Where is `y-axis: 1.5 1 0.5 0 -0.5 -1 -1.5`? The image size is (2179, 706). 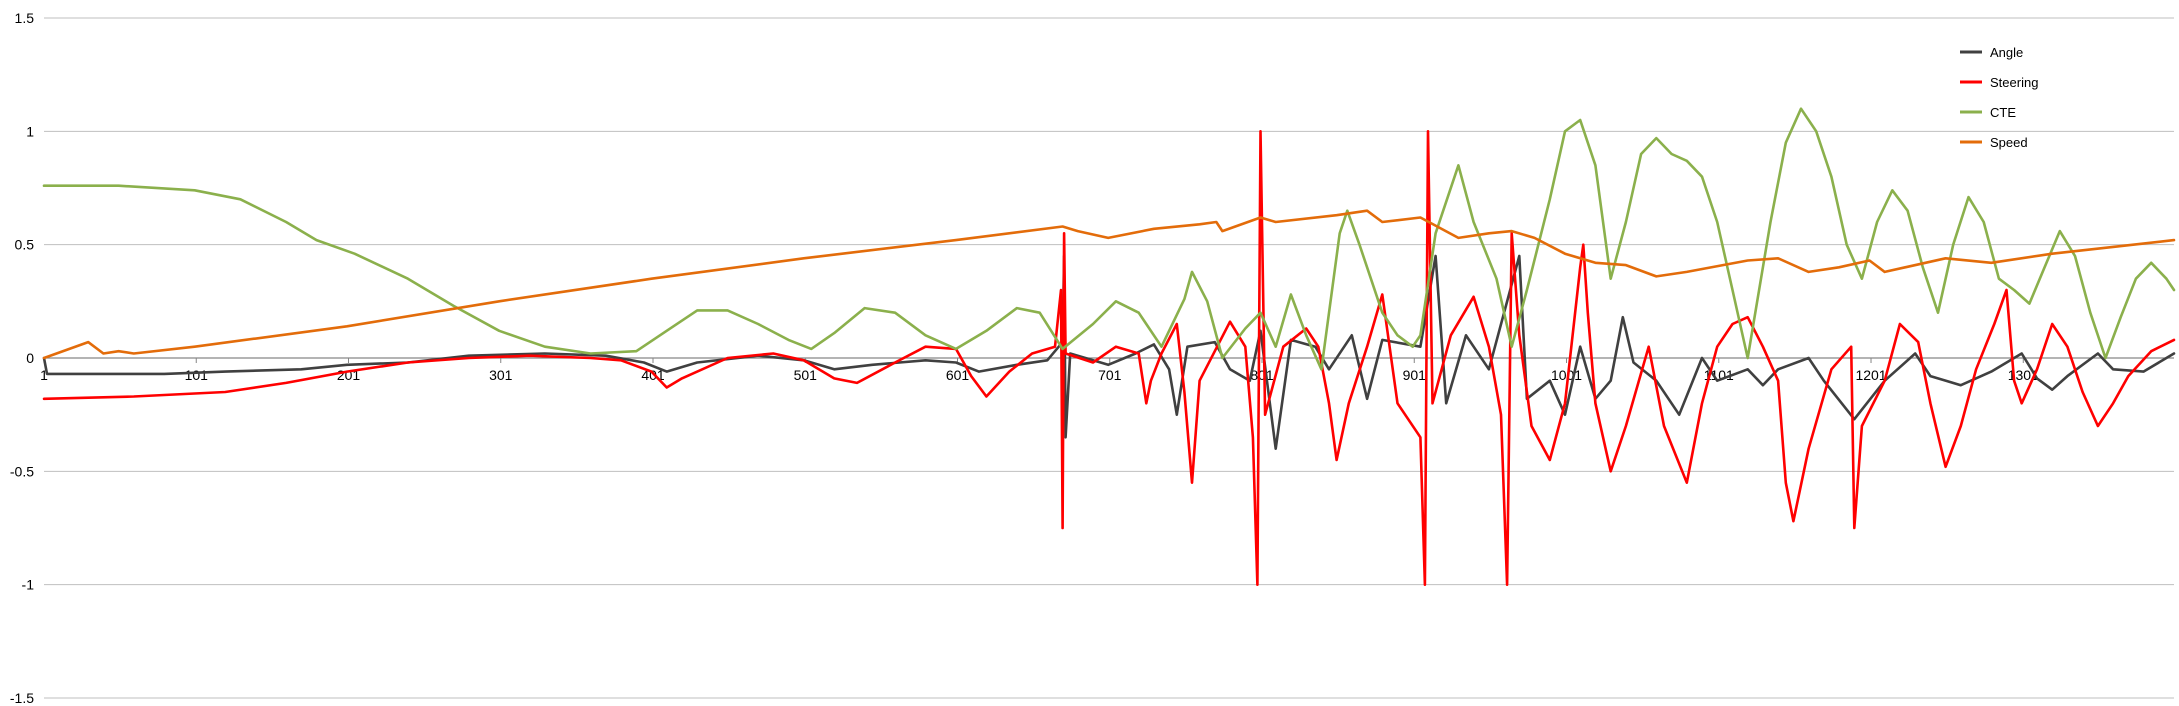 y-axis: 1.5 1 0.5 0 -0.5 -1 -1.5 is located at coordinates (22, 358).